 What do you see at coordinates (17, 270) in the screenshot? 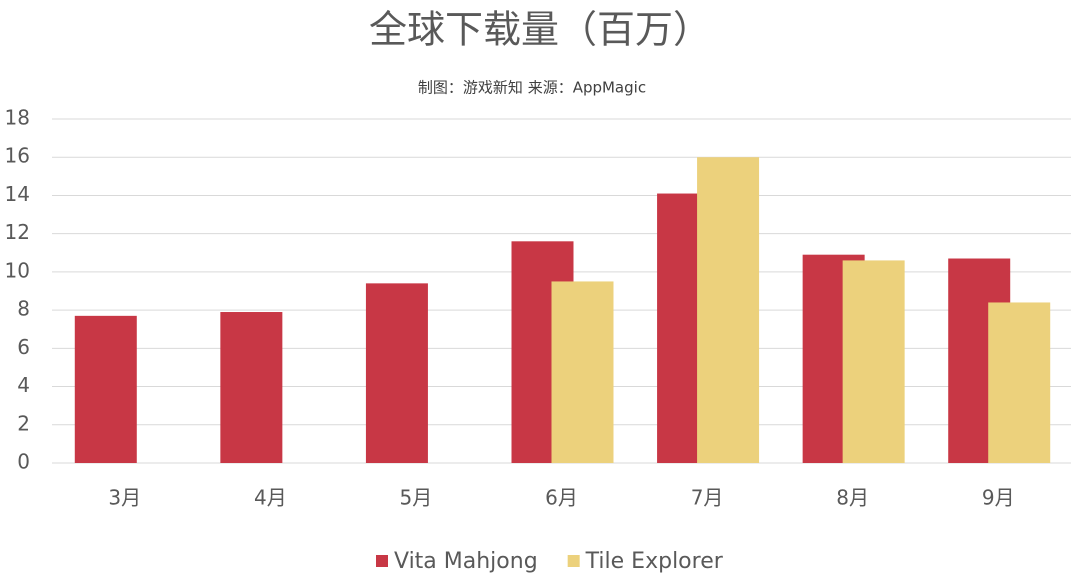
I see `y-tick-label: 10` at bounding box center [17, 270].